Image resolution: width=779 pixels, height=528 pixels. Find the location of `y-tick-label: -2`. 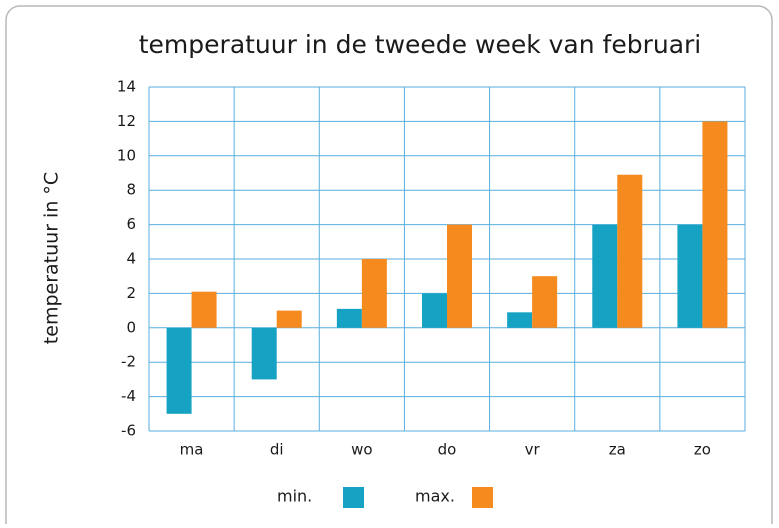

y-tick-label: -2 is located at coordinates (128, 362).